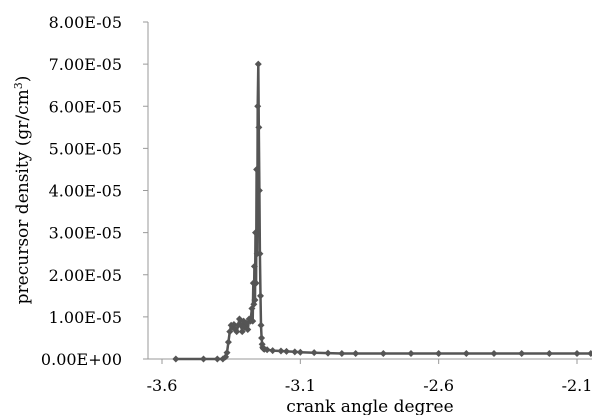 This screenshot has height=415, width=592. Describe the element at coordinates (85, 106) in the screenshot. I see `y-tick-label: 6.00E-05` at that location.